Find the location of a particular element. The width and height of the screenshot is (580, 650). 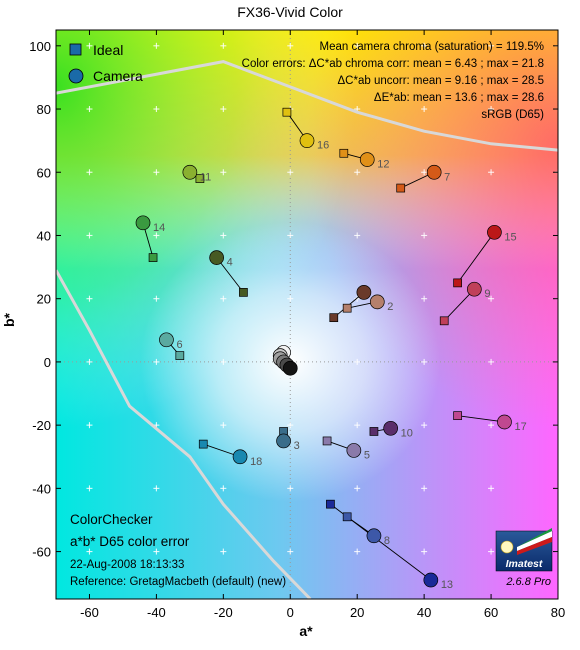

version-label: 2.6.8 Pro is located at coordinates (528, 582).